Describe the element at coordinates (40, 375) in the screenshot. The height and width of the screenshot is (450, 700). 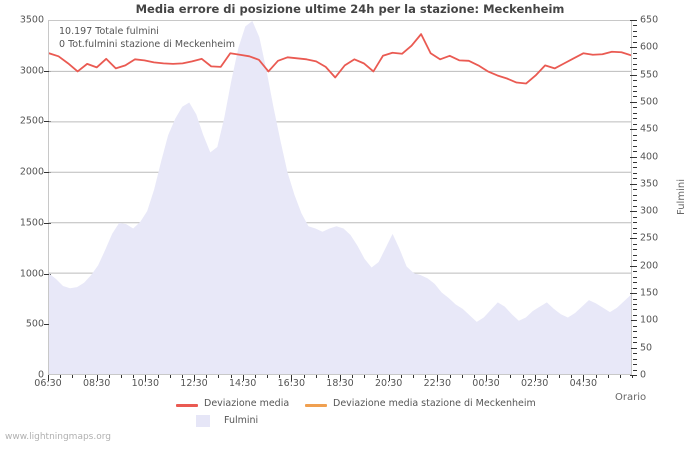
I see `y-axis-tick-left: 0` at that location.